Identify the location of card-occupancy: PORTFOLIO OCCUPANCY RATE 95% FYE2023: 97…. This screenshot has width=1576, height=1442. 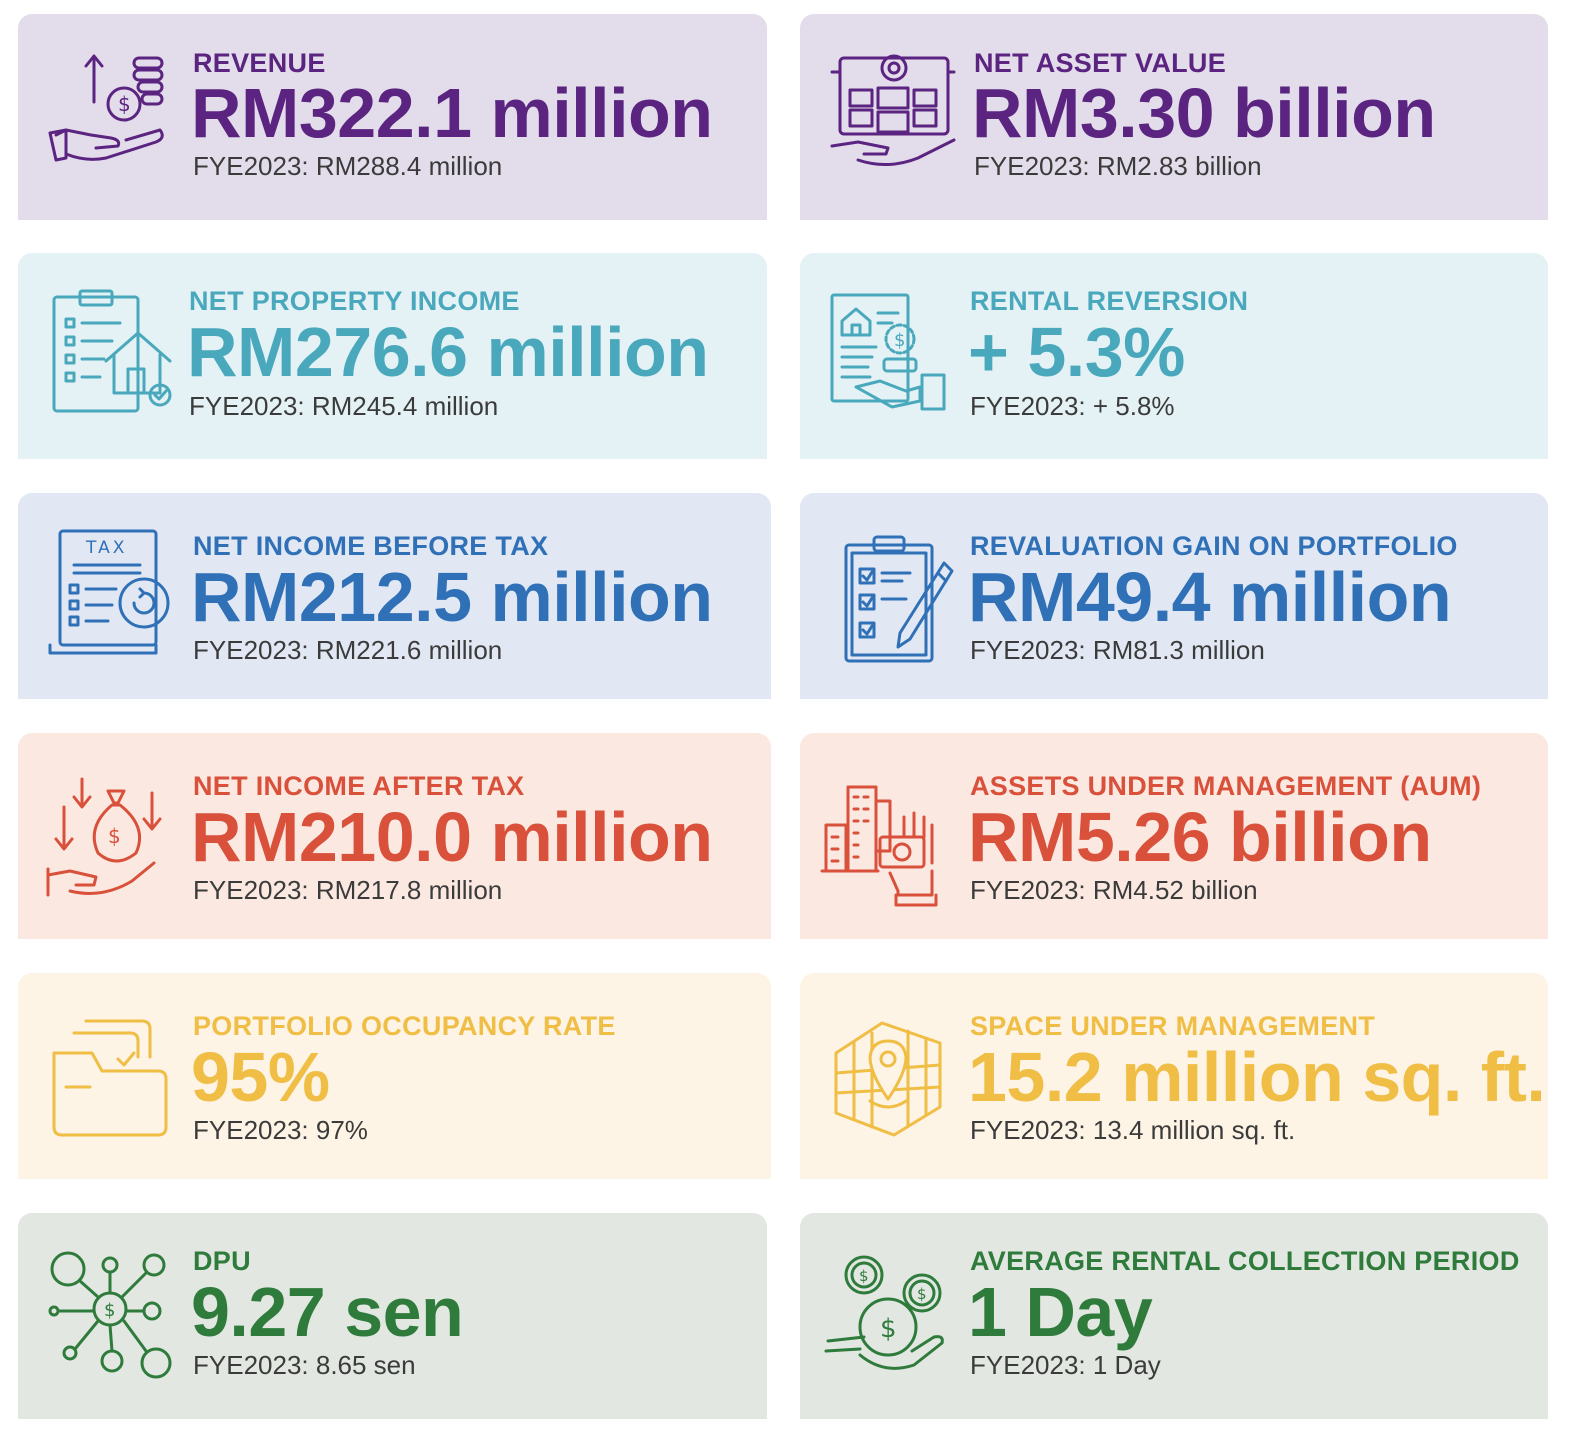
(394, 1076).